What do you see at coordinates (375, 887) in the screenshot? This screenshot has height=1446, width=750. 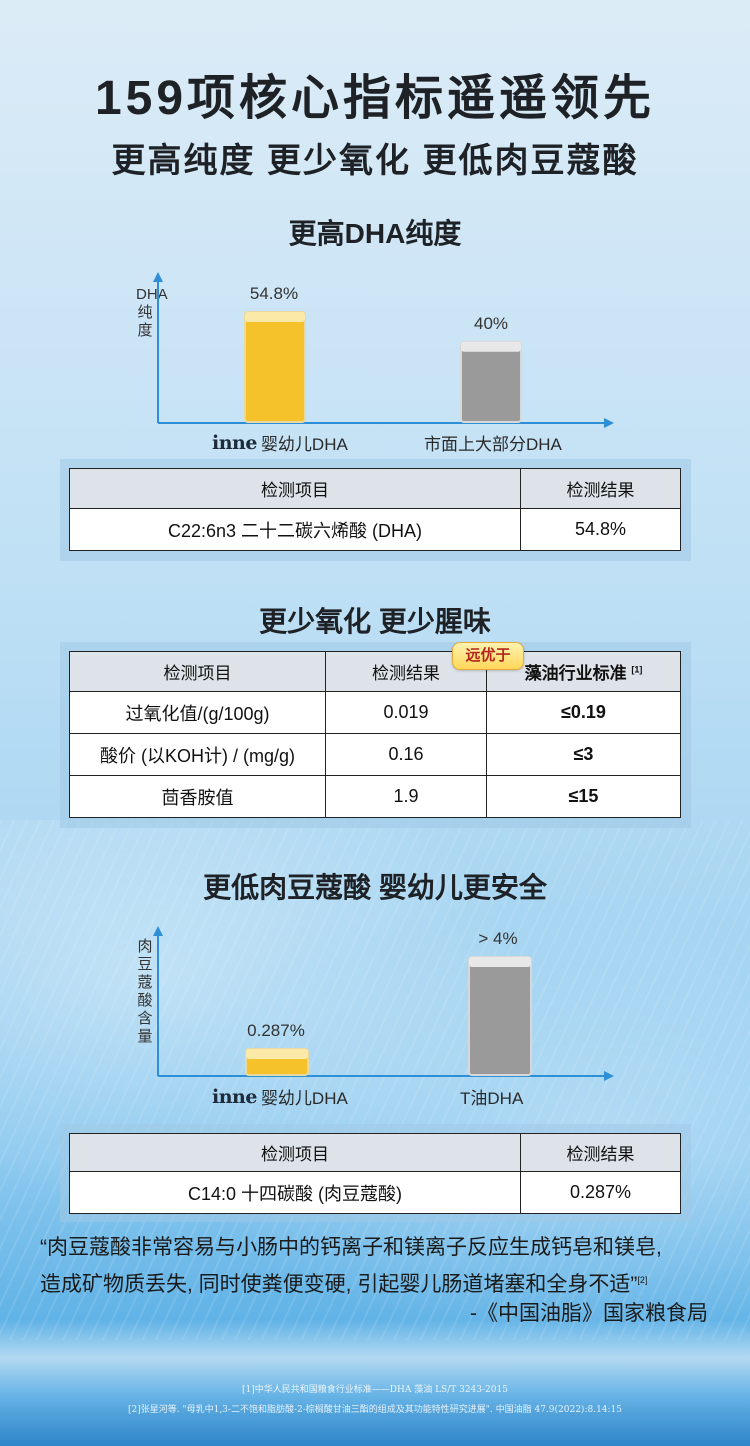 I see `section-title-myristic: 更低肉豆蔻酸 婴幼儿更安全` at bounding box center [375, 887].